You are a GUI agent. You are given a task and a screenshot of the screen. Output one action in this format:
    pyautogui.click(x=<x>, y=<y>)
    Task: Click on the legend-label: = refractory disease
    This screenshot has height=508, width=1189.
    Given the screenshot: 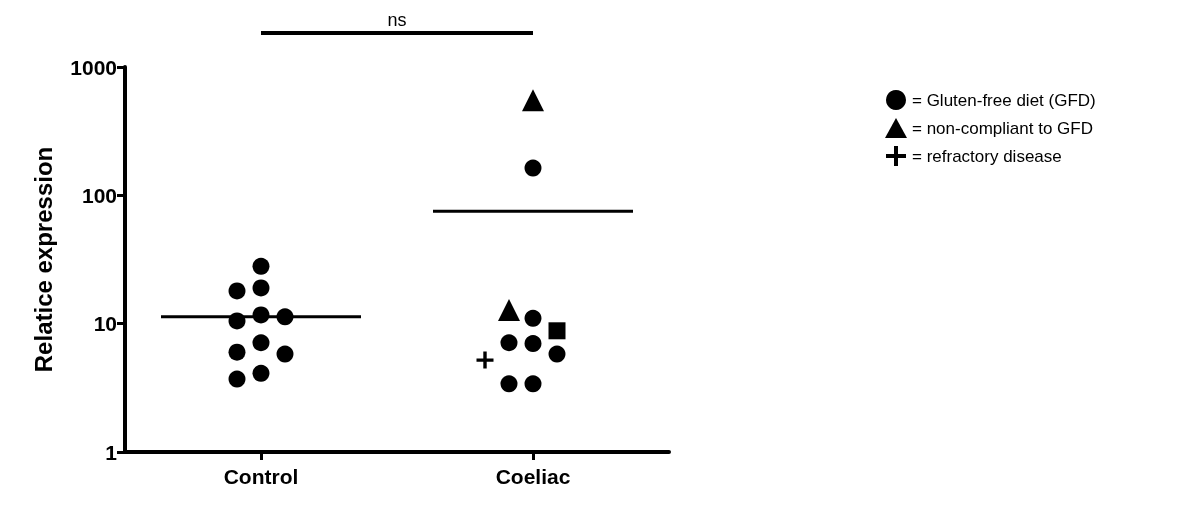 What is the action you would take?
    pyautogui.click(x=987, y=156)
    